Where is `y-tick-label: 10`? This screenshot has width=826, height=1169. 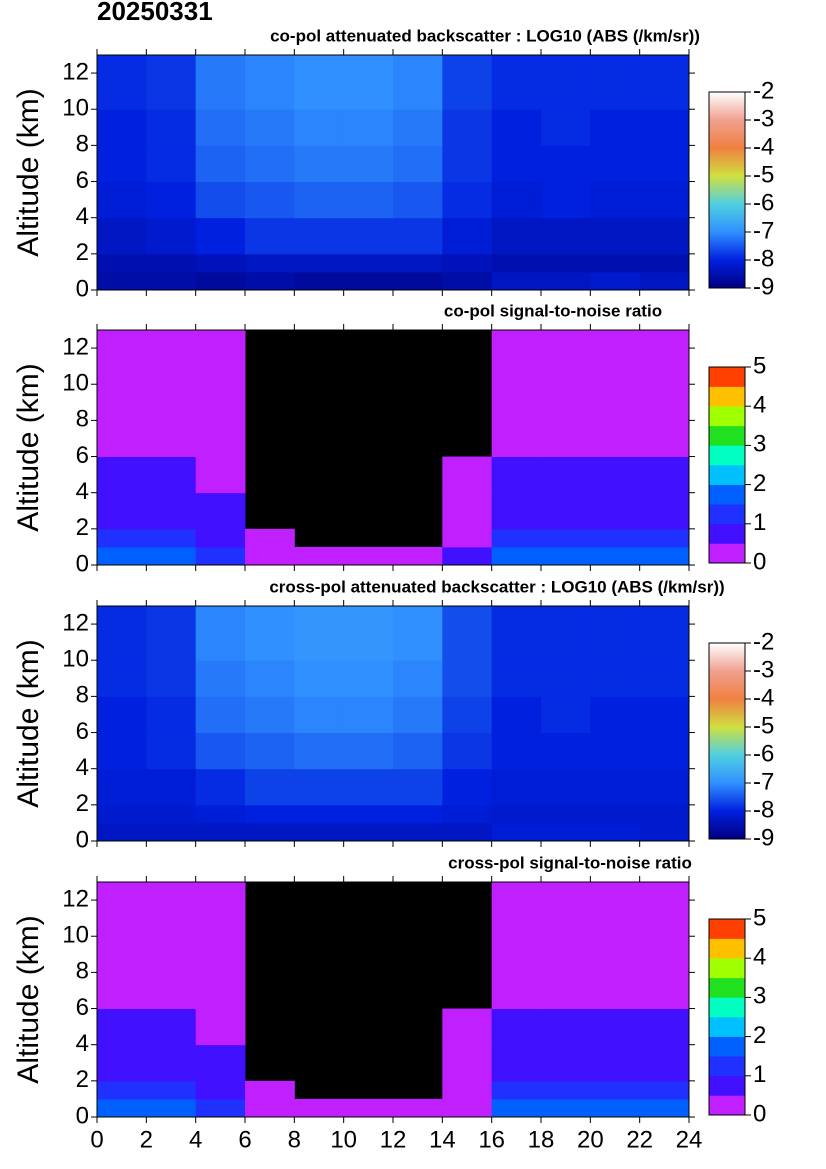 y-tick-label: 10 is located at coordinates (75, 383).